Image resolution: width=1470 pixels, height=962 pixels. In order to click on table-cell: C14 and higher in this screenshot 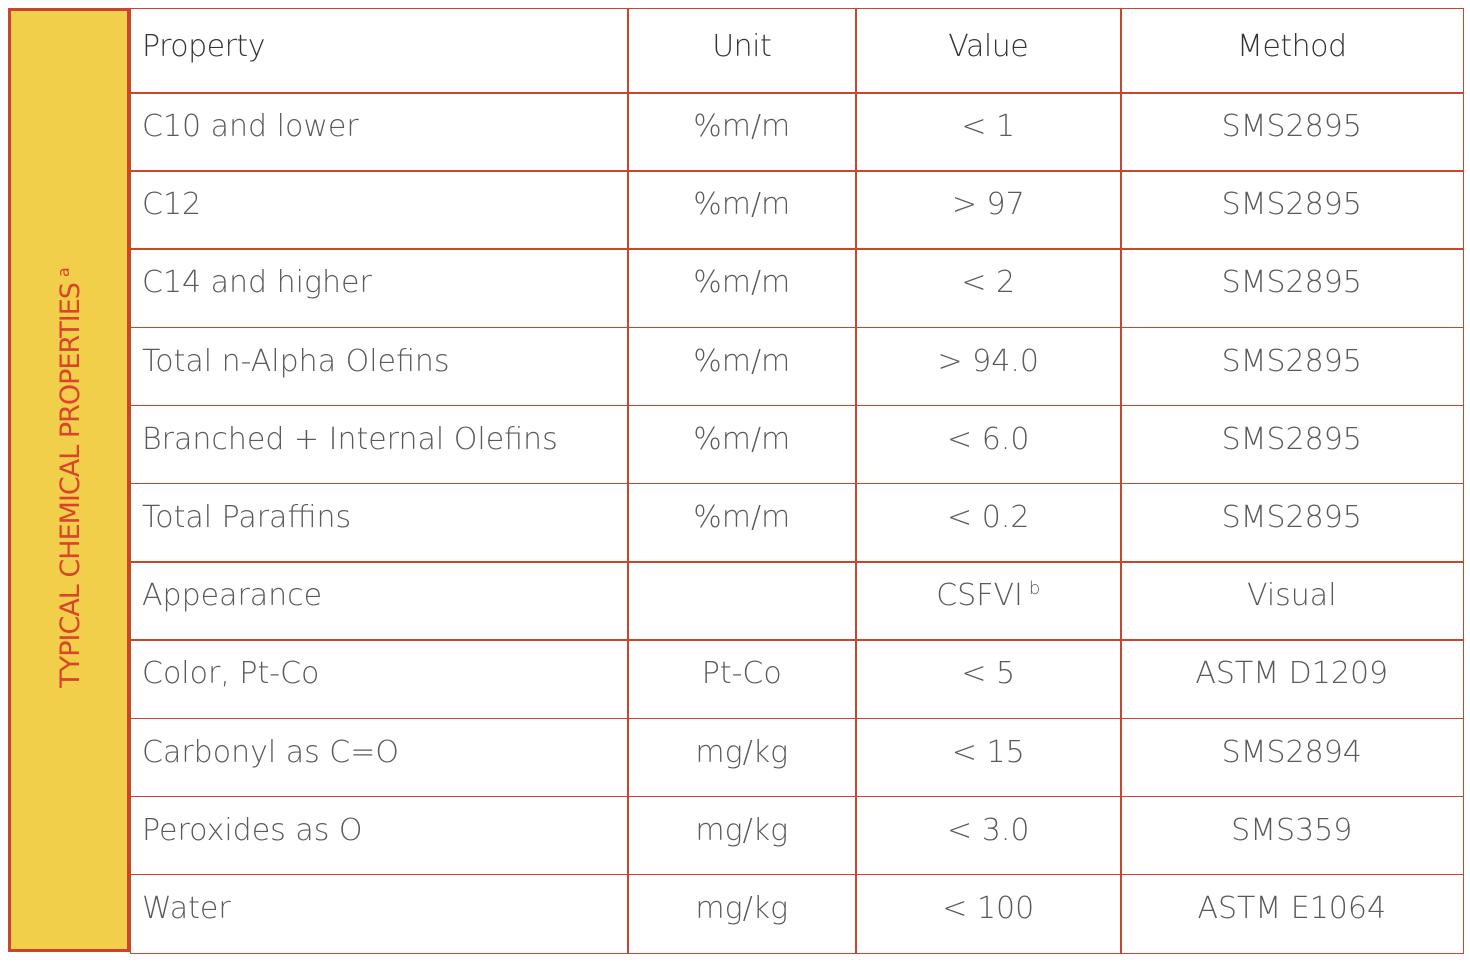, I will do `click(379, 288)`.